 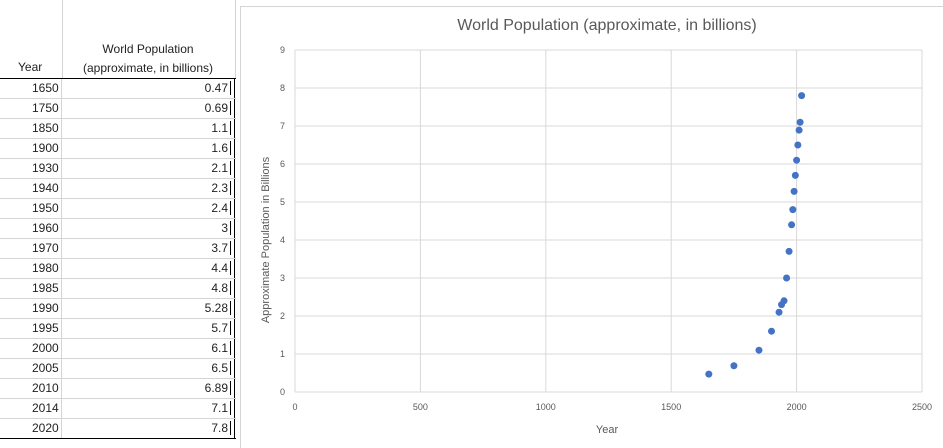 I want to click on population-cell: 2.4, so click(x=149, y=208).